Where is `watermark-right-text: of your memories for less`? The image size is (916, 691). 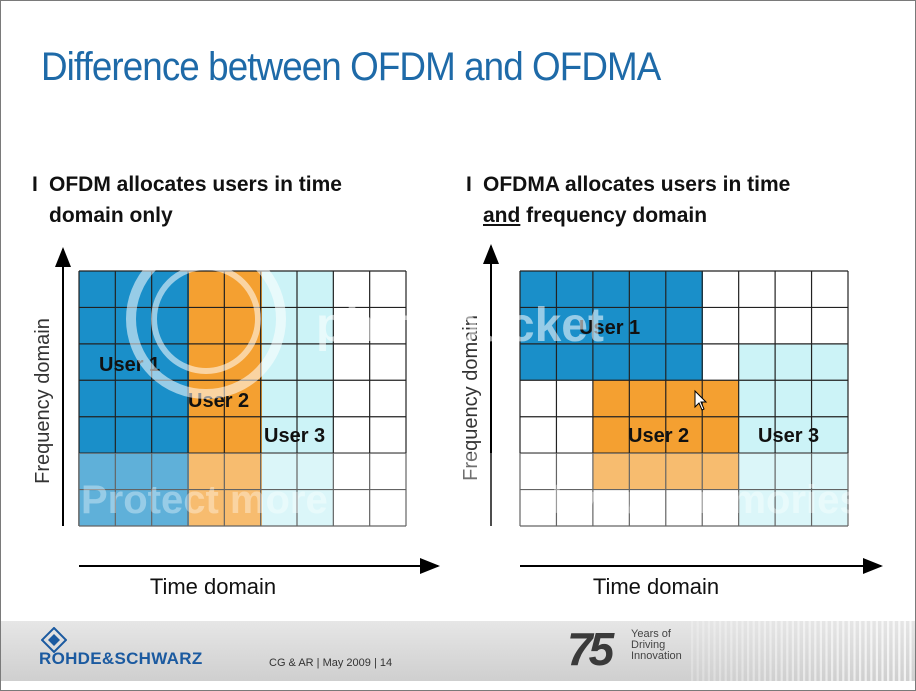
watermark-right-text: of your memories for less is located at coordinates (720, 500).